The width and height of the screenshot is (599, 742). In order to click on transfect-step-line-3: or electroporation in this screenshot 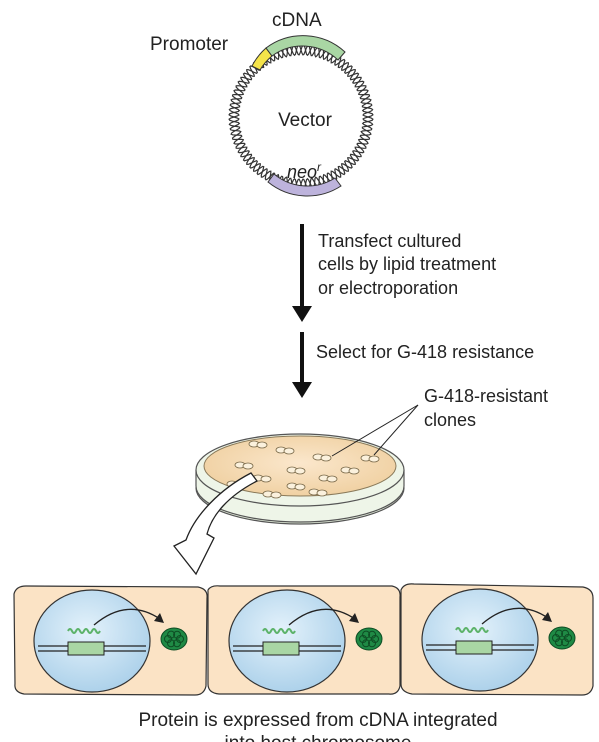, I will do `click(388, 288)`.